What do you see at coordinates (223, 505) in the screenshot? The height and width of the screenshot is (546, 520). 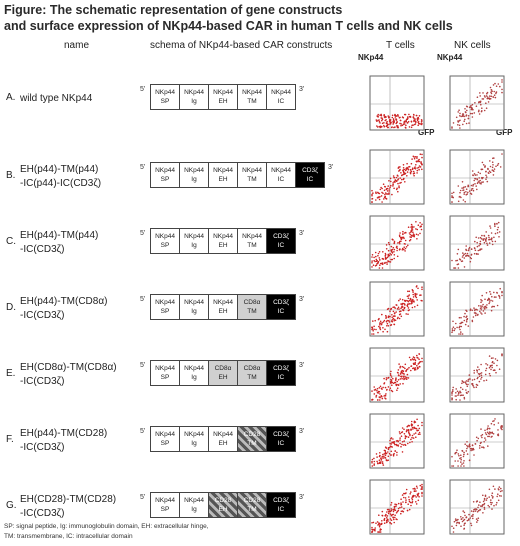 I see `construct-segment: CD28 EH` at bounding box center [223, 505].